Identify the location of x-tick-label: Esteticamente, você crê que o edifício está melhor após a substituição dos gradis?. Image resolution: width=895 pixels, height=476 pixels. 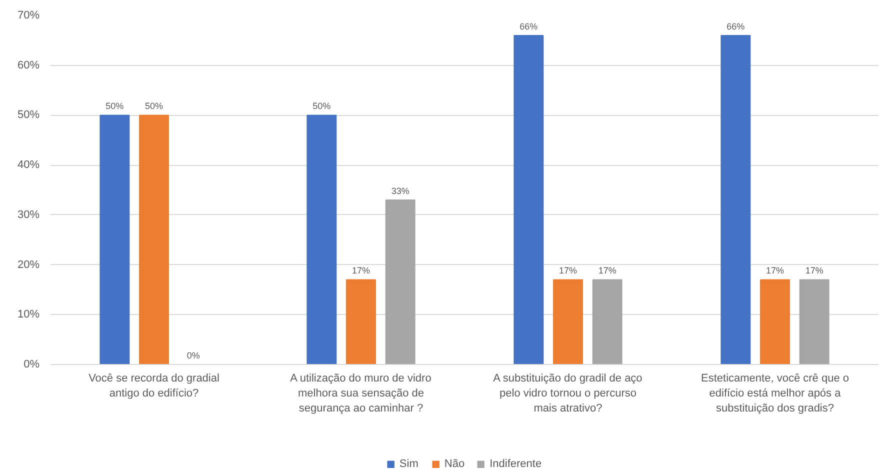
(775, 393).